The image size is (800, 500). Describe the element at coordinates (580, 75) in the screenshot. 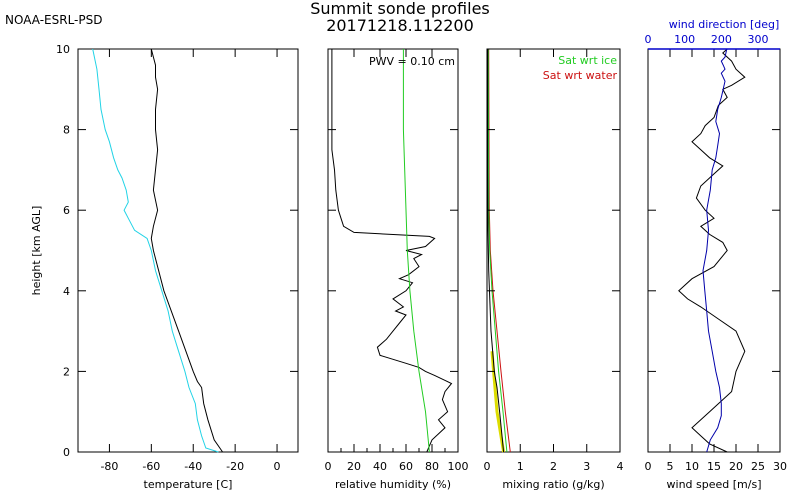

I see `legend-entry-1: Sat wrt water` at that location.